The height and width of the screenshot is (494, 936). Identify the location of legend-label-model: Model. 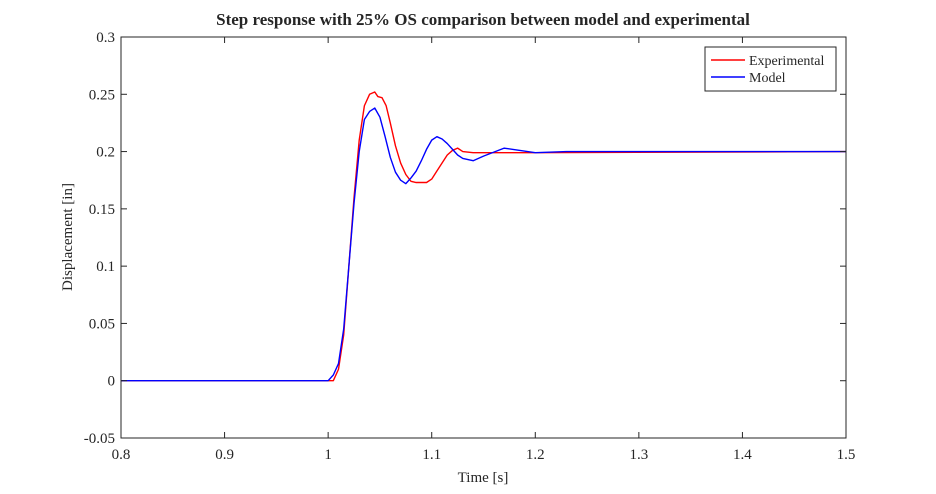
(767, 78).